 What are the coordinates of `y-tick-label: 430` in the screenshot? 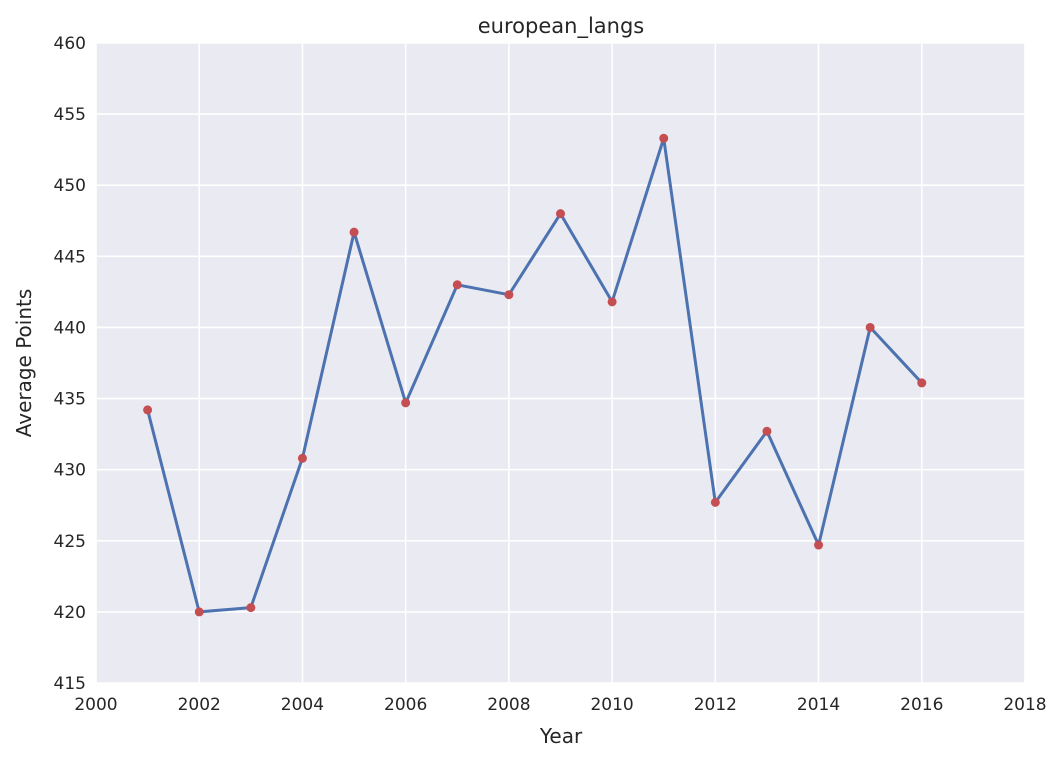 It's located at (70, 471).